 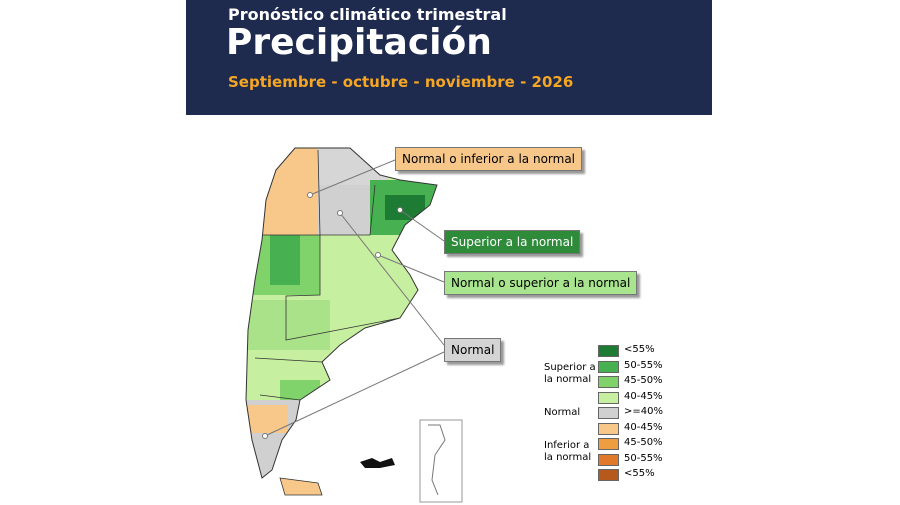 What do you see at coordinates (512, 242) in the screenshot?
I see `callout: Superior a la normal` at bounding box center [512, 242].